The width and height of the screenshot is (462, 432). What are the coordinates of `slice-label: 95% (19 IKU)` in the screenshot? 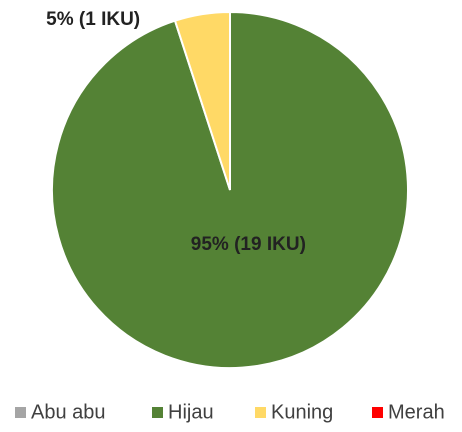 It's located at (248, 244).